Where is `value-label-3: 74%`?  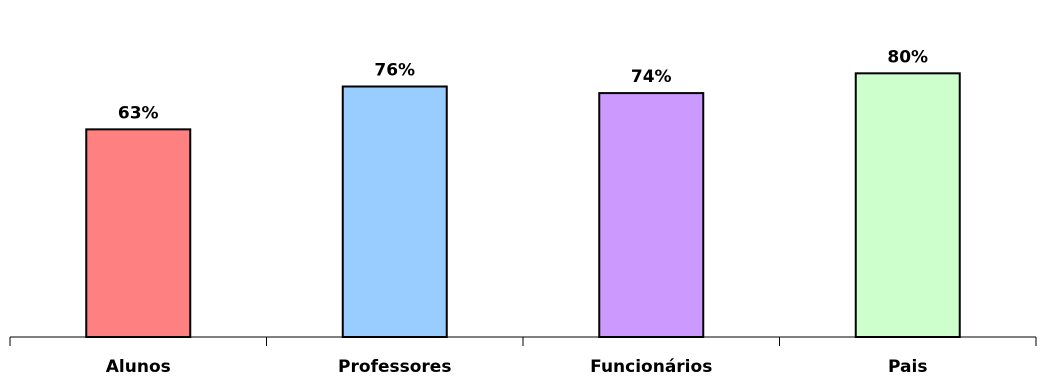 value-label-3: 74% is located at coordinates (651, 77).